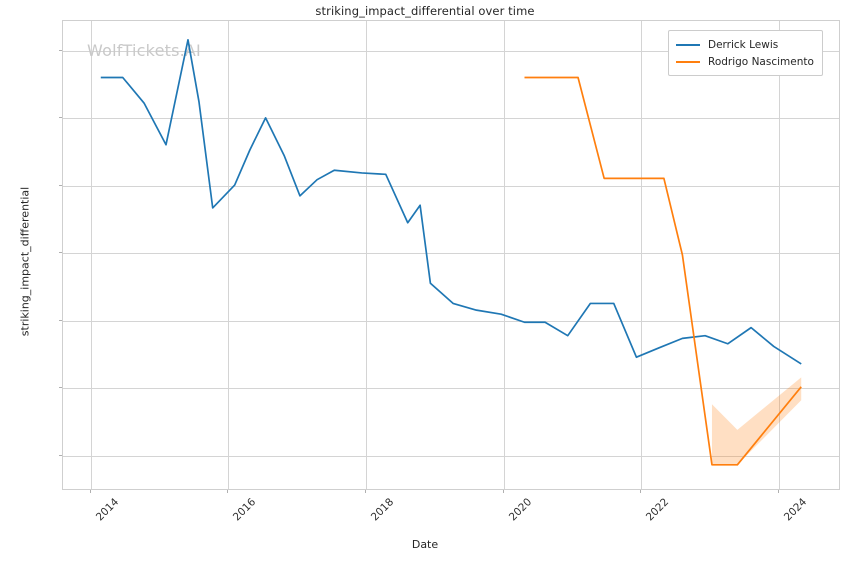 The height and width of the screenshot is (561, 850). I want to click on x-tick-label: 2020, so click(520, 510).